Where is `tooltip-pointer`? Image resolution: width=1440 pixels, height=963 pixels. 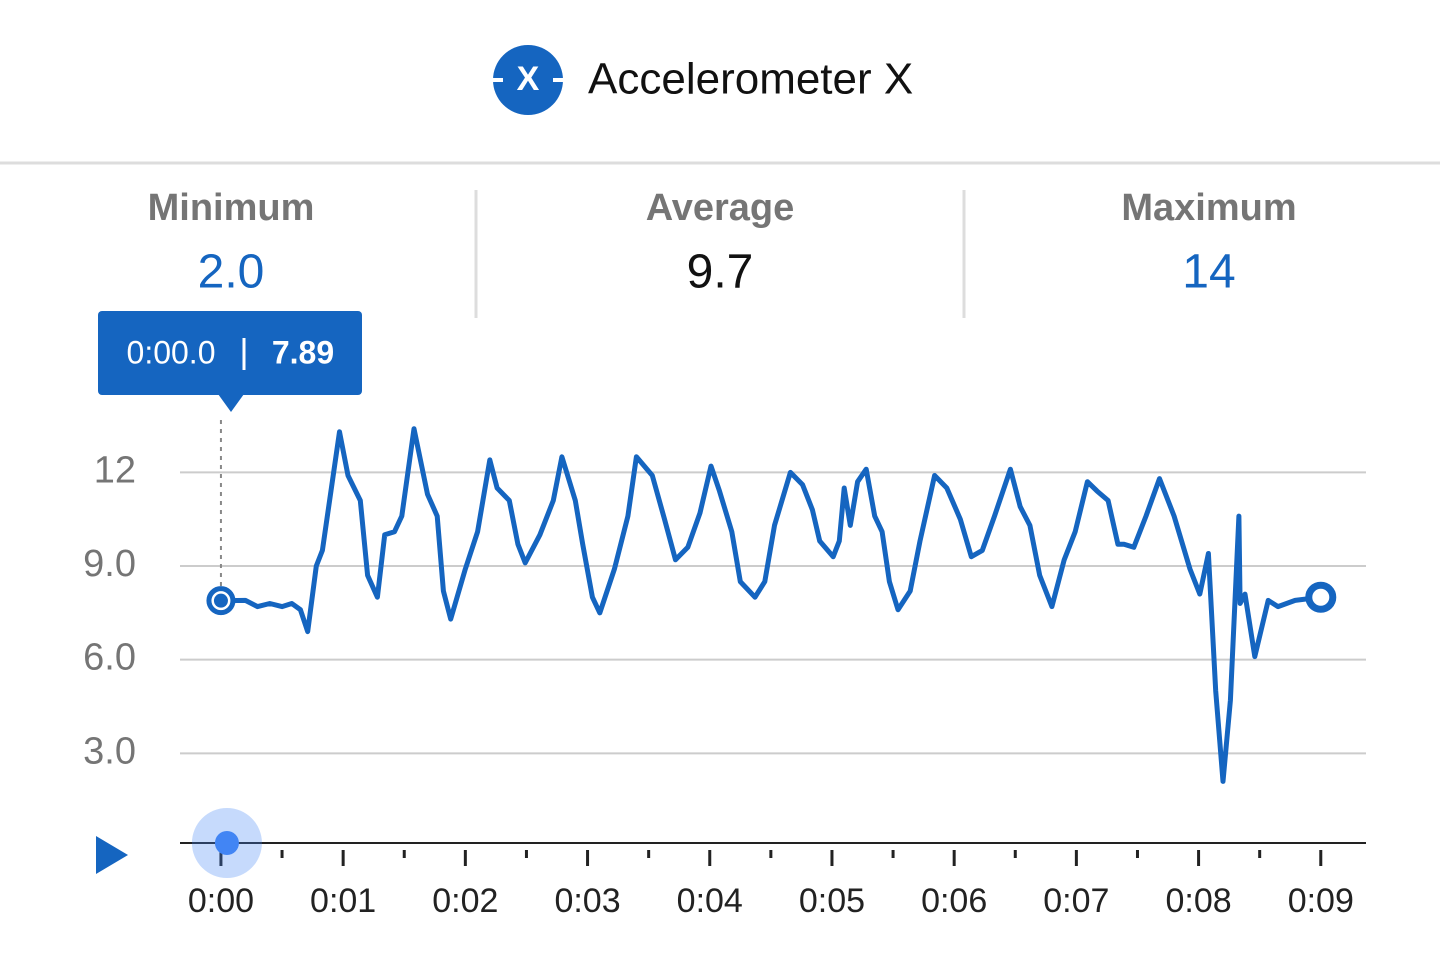
tooltip-pointer is located at coordinates (231, 403).